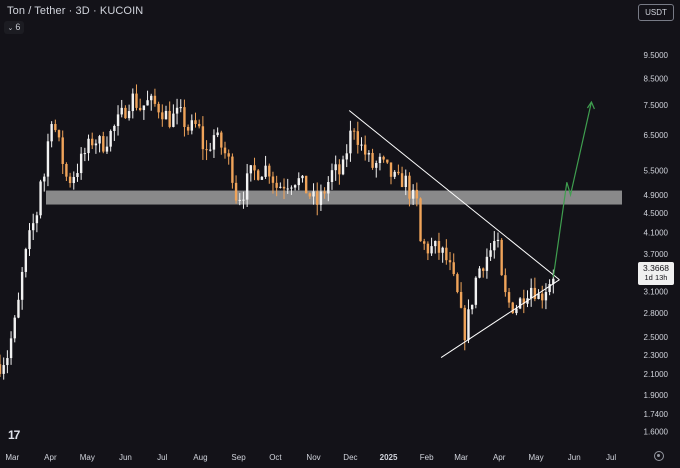 Image resolution: width=680 pixels, height=468 pixels. Describe the element at coordinates (656, 414) in the screenshot. I see `y-tick-label: 1.7400` at that location.